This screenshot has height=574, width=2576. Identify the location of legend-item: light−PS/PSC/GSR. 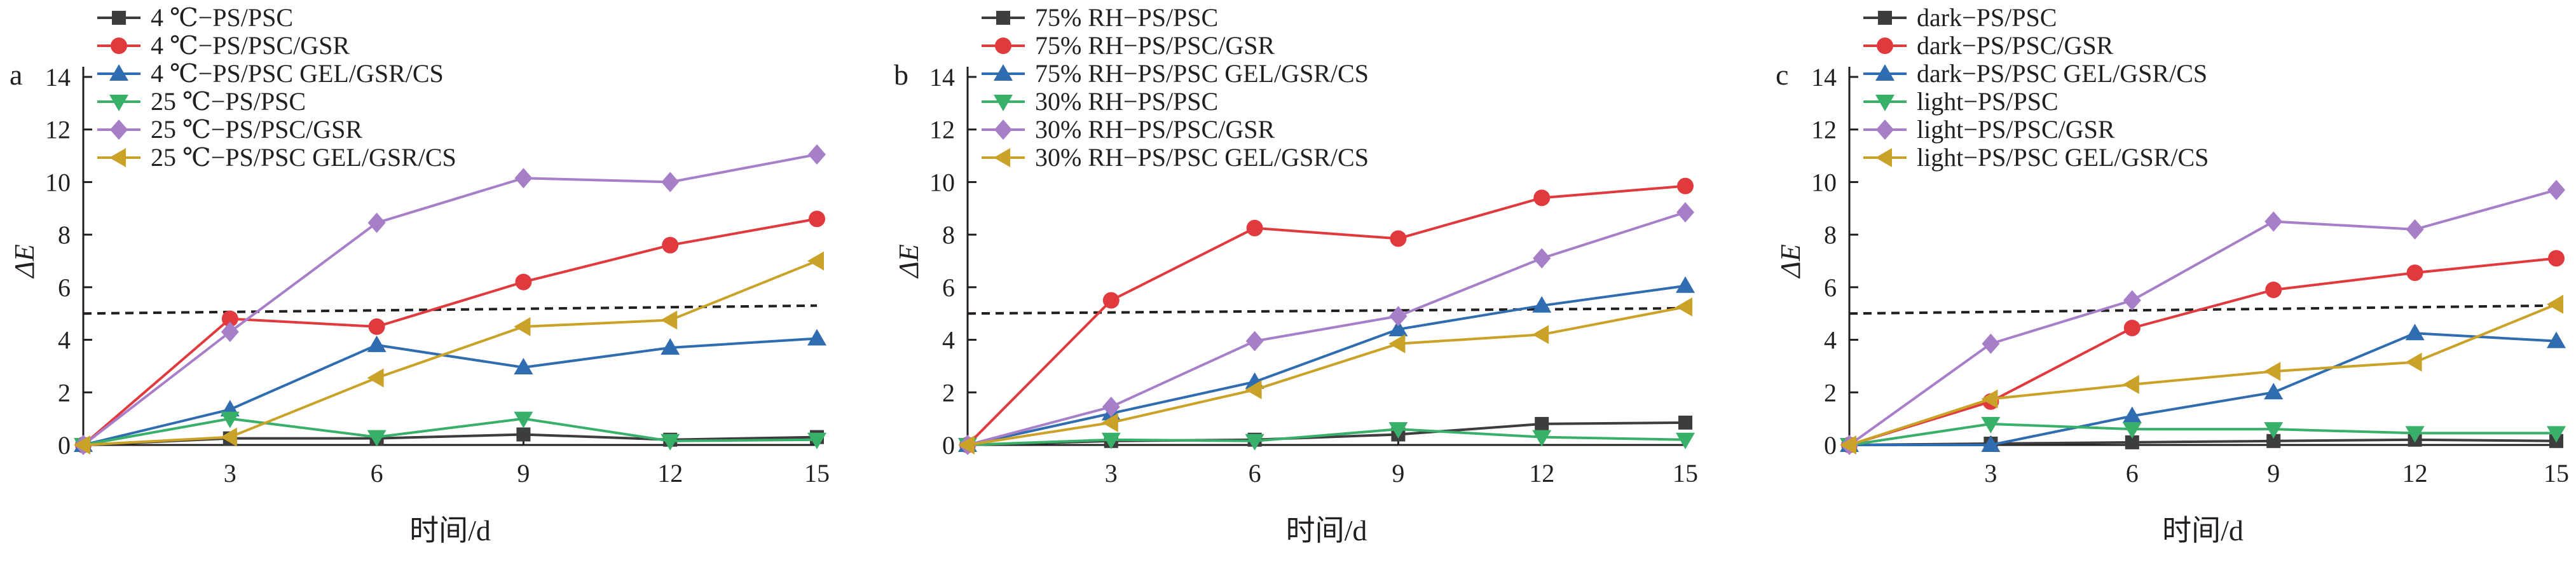
(1989, 130).